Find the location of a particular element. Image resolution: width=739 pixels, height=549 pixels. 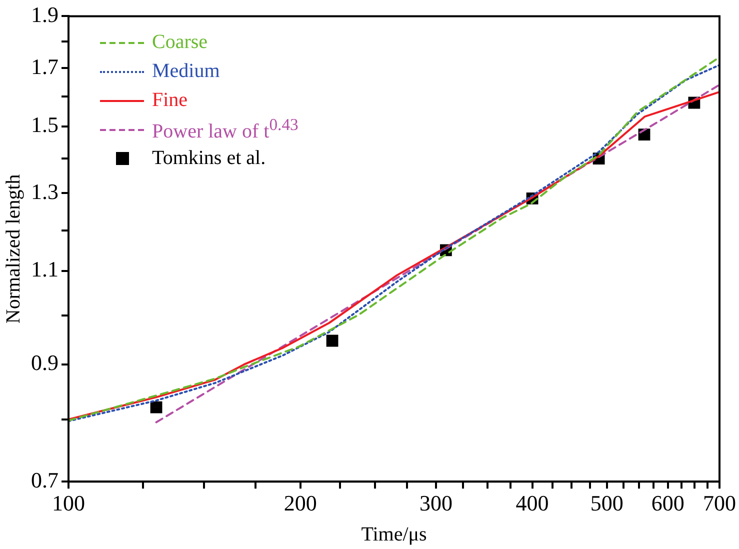

x-tick-label: 100 is located at coordinates (68, 503).